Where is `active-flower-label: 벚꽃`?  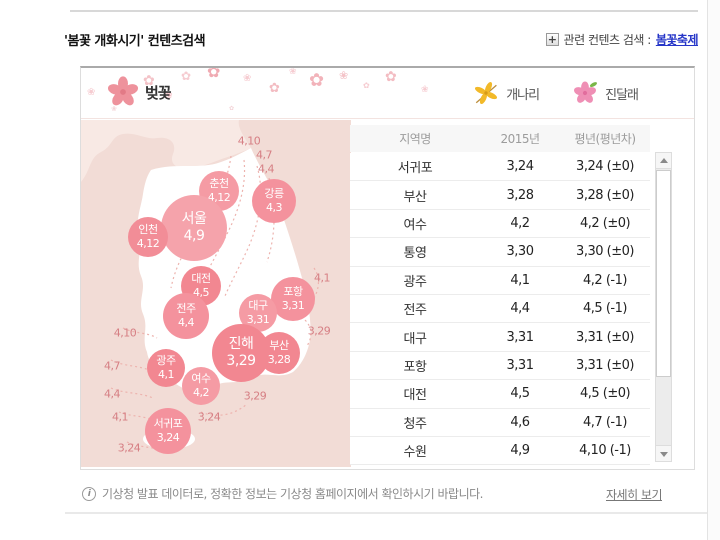
active-flower-label: 벚꽃 is located at coordinates (158, 92).